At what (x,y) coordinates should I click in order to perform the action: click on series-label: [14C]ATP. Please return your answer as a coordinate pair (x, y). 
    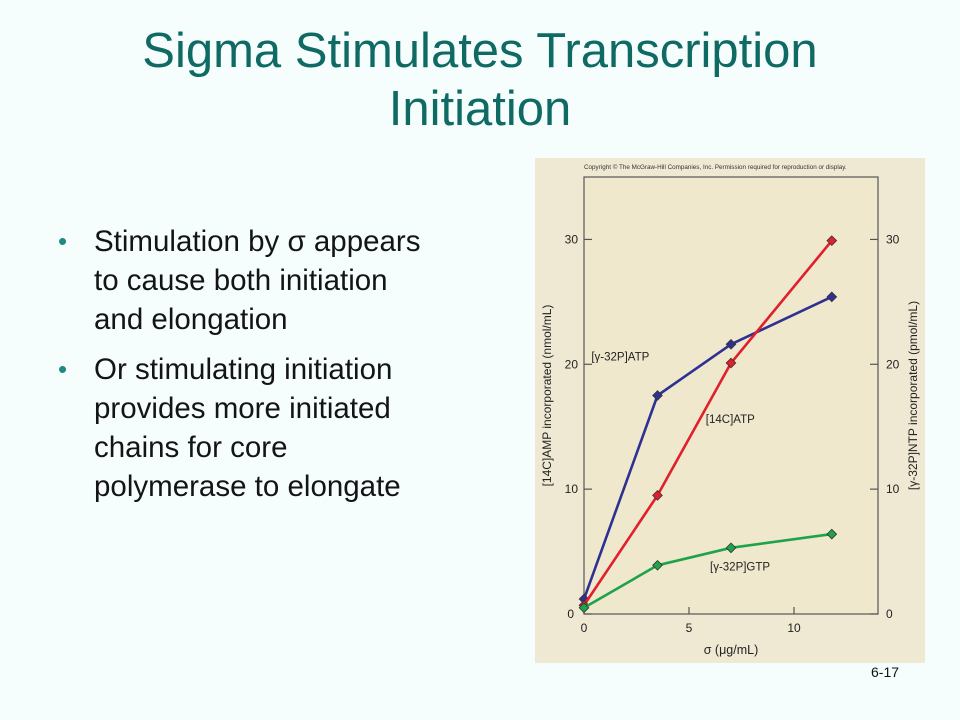
    Looking at the image, I should click on (730, 420).